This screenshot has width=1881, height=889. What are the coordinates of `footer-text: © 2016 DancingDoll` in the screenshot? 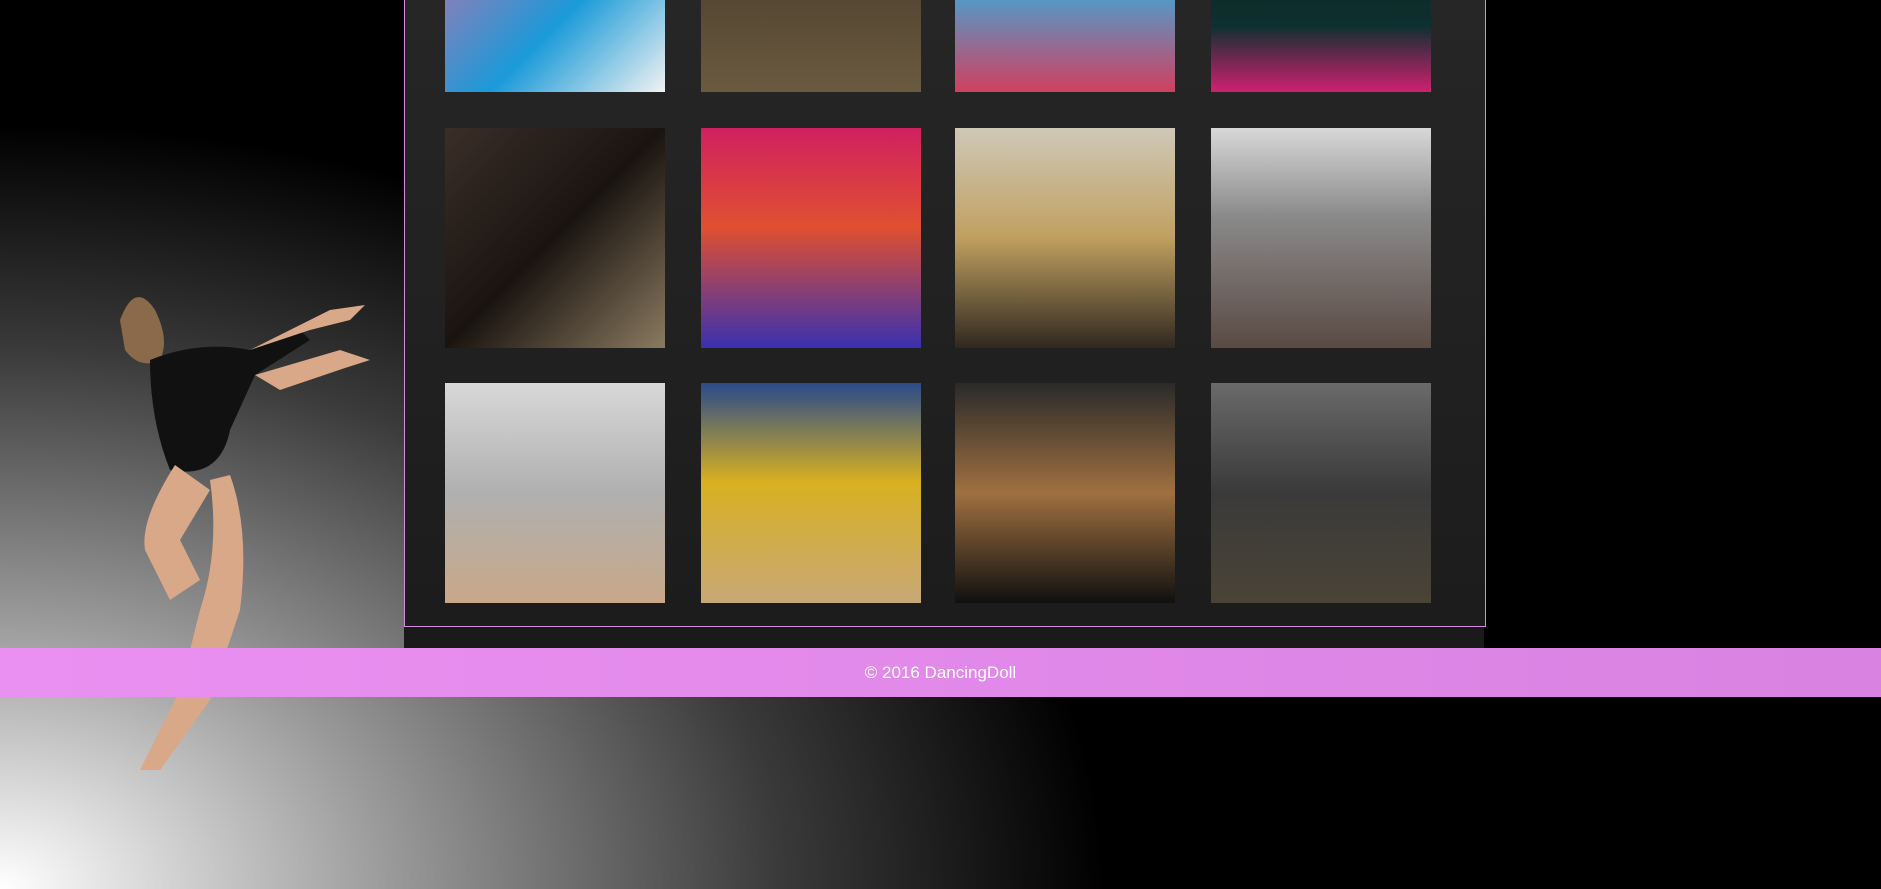 It's located at (940, 672).